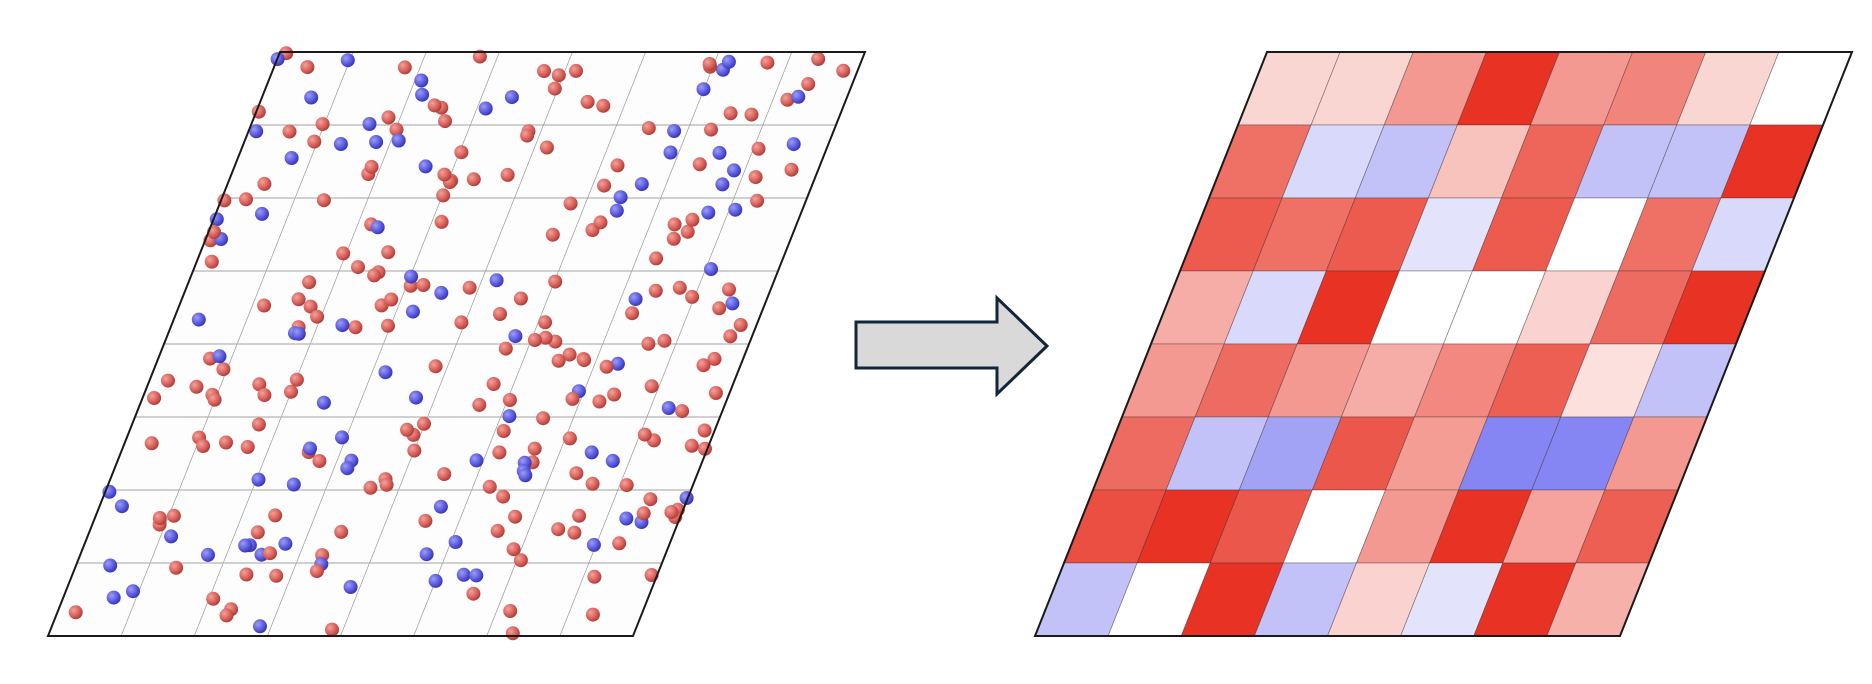 The image size is (1872, 684). I want to click on right-arrow-icon, so click(952, 346).